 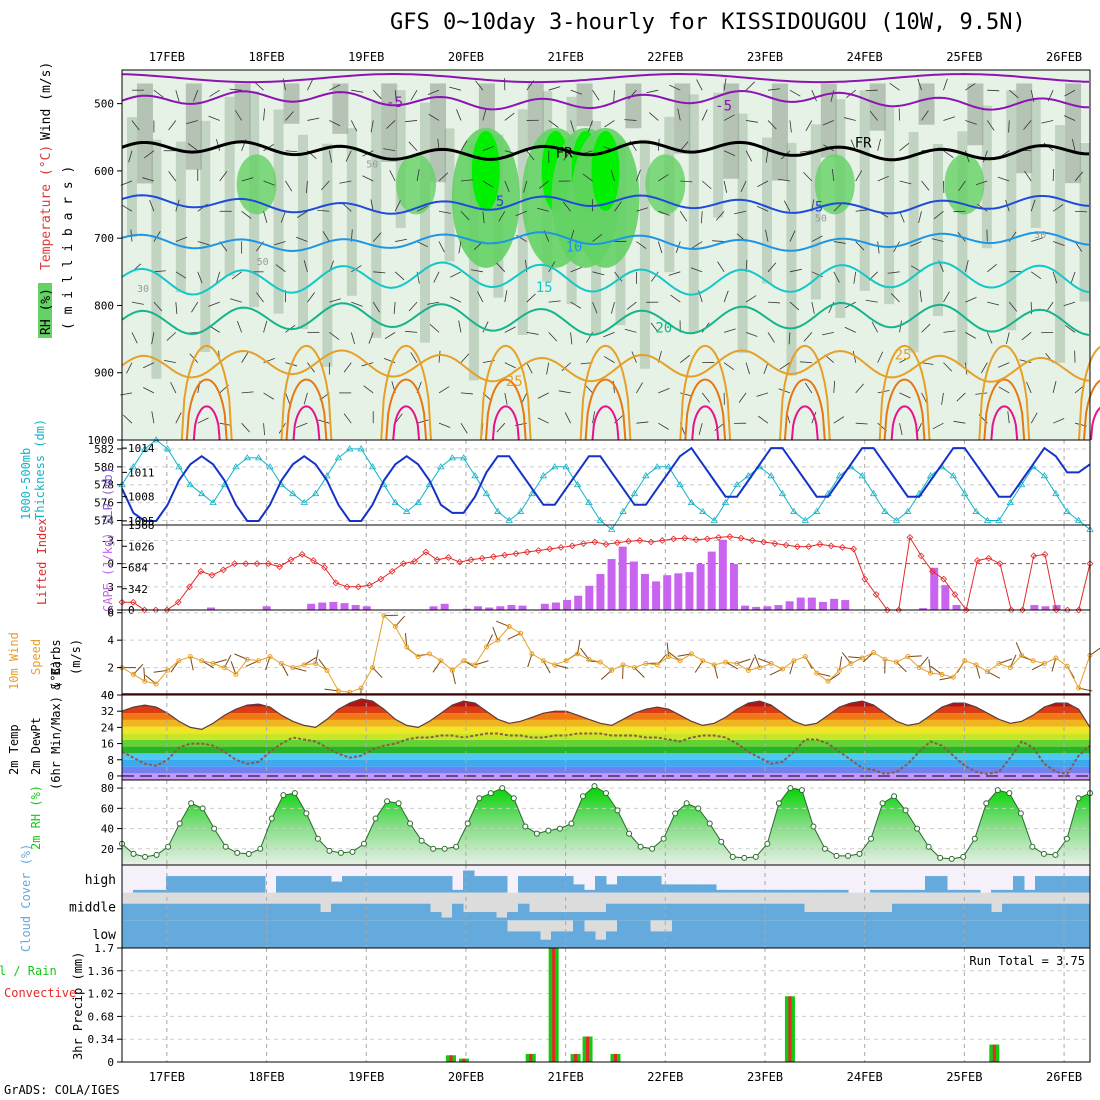 What do you see at coordinates (101, 440) in the screenshot?
I see `pressure-tick-label: 1000` at bounding box center [101, 440].